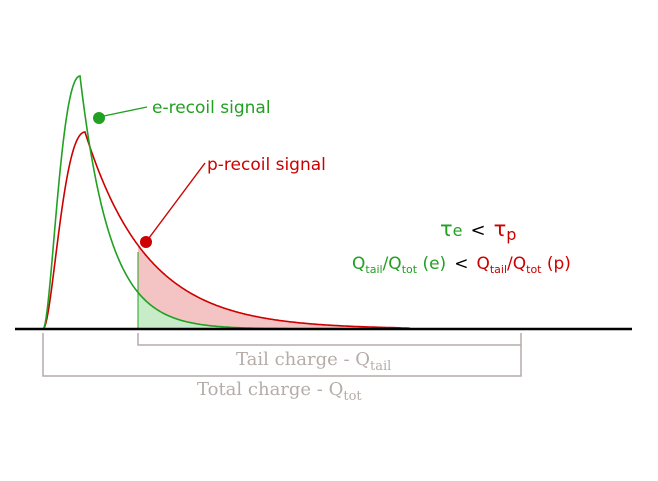 Image resolution: width=658 pixels, height=481 pixels. I want to click on e-recoil-marker, so click(99, 118).